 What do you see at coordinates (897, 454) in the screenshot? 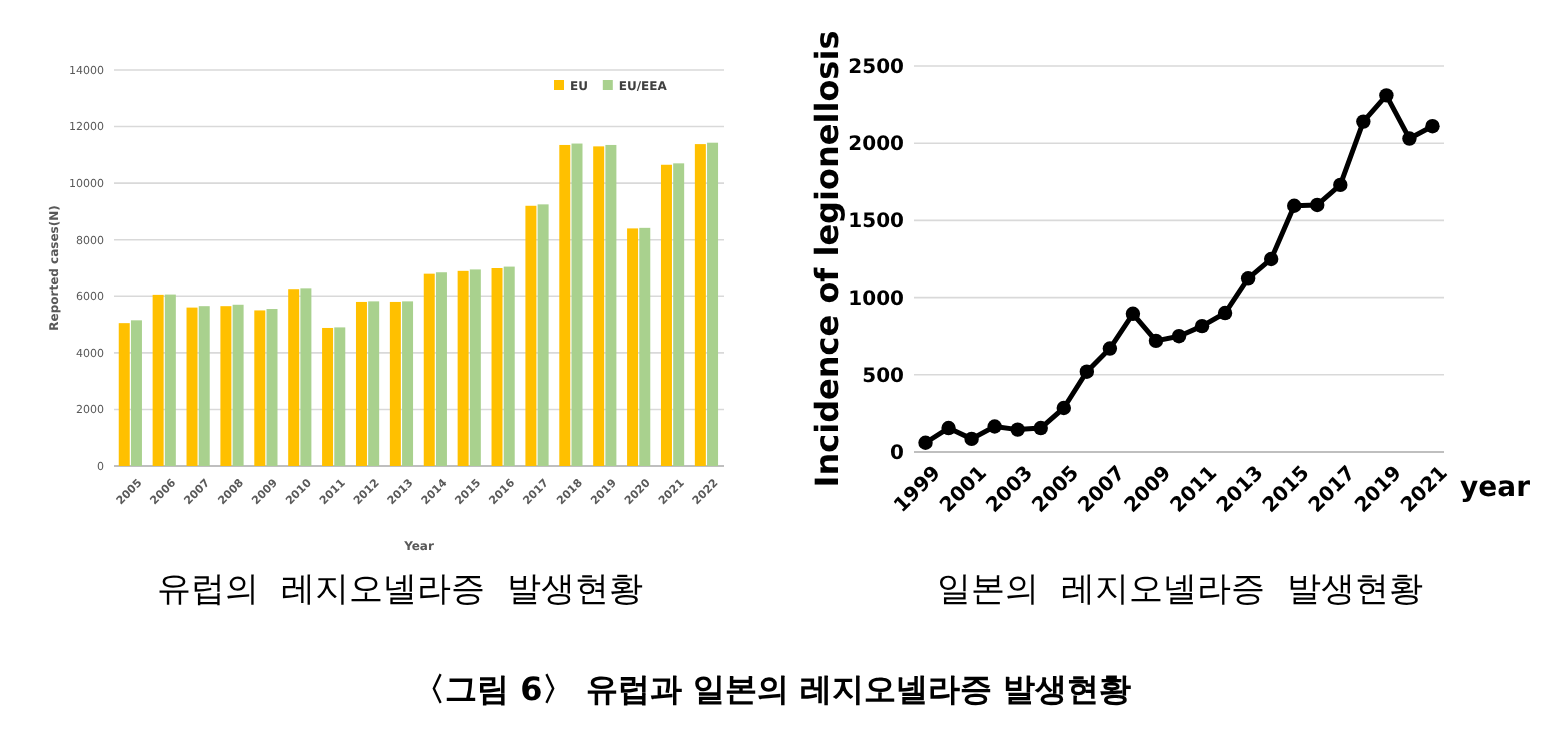
I see `y-tick-label: 0` at bounding box center [897, 454].